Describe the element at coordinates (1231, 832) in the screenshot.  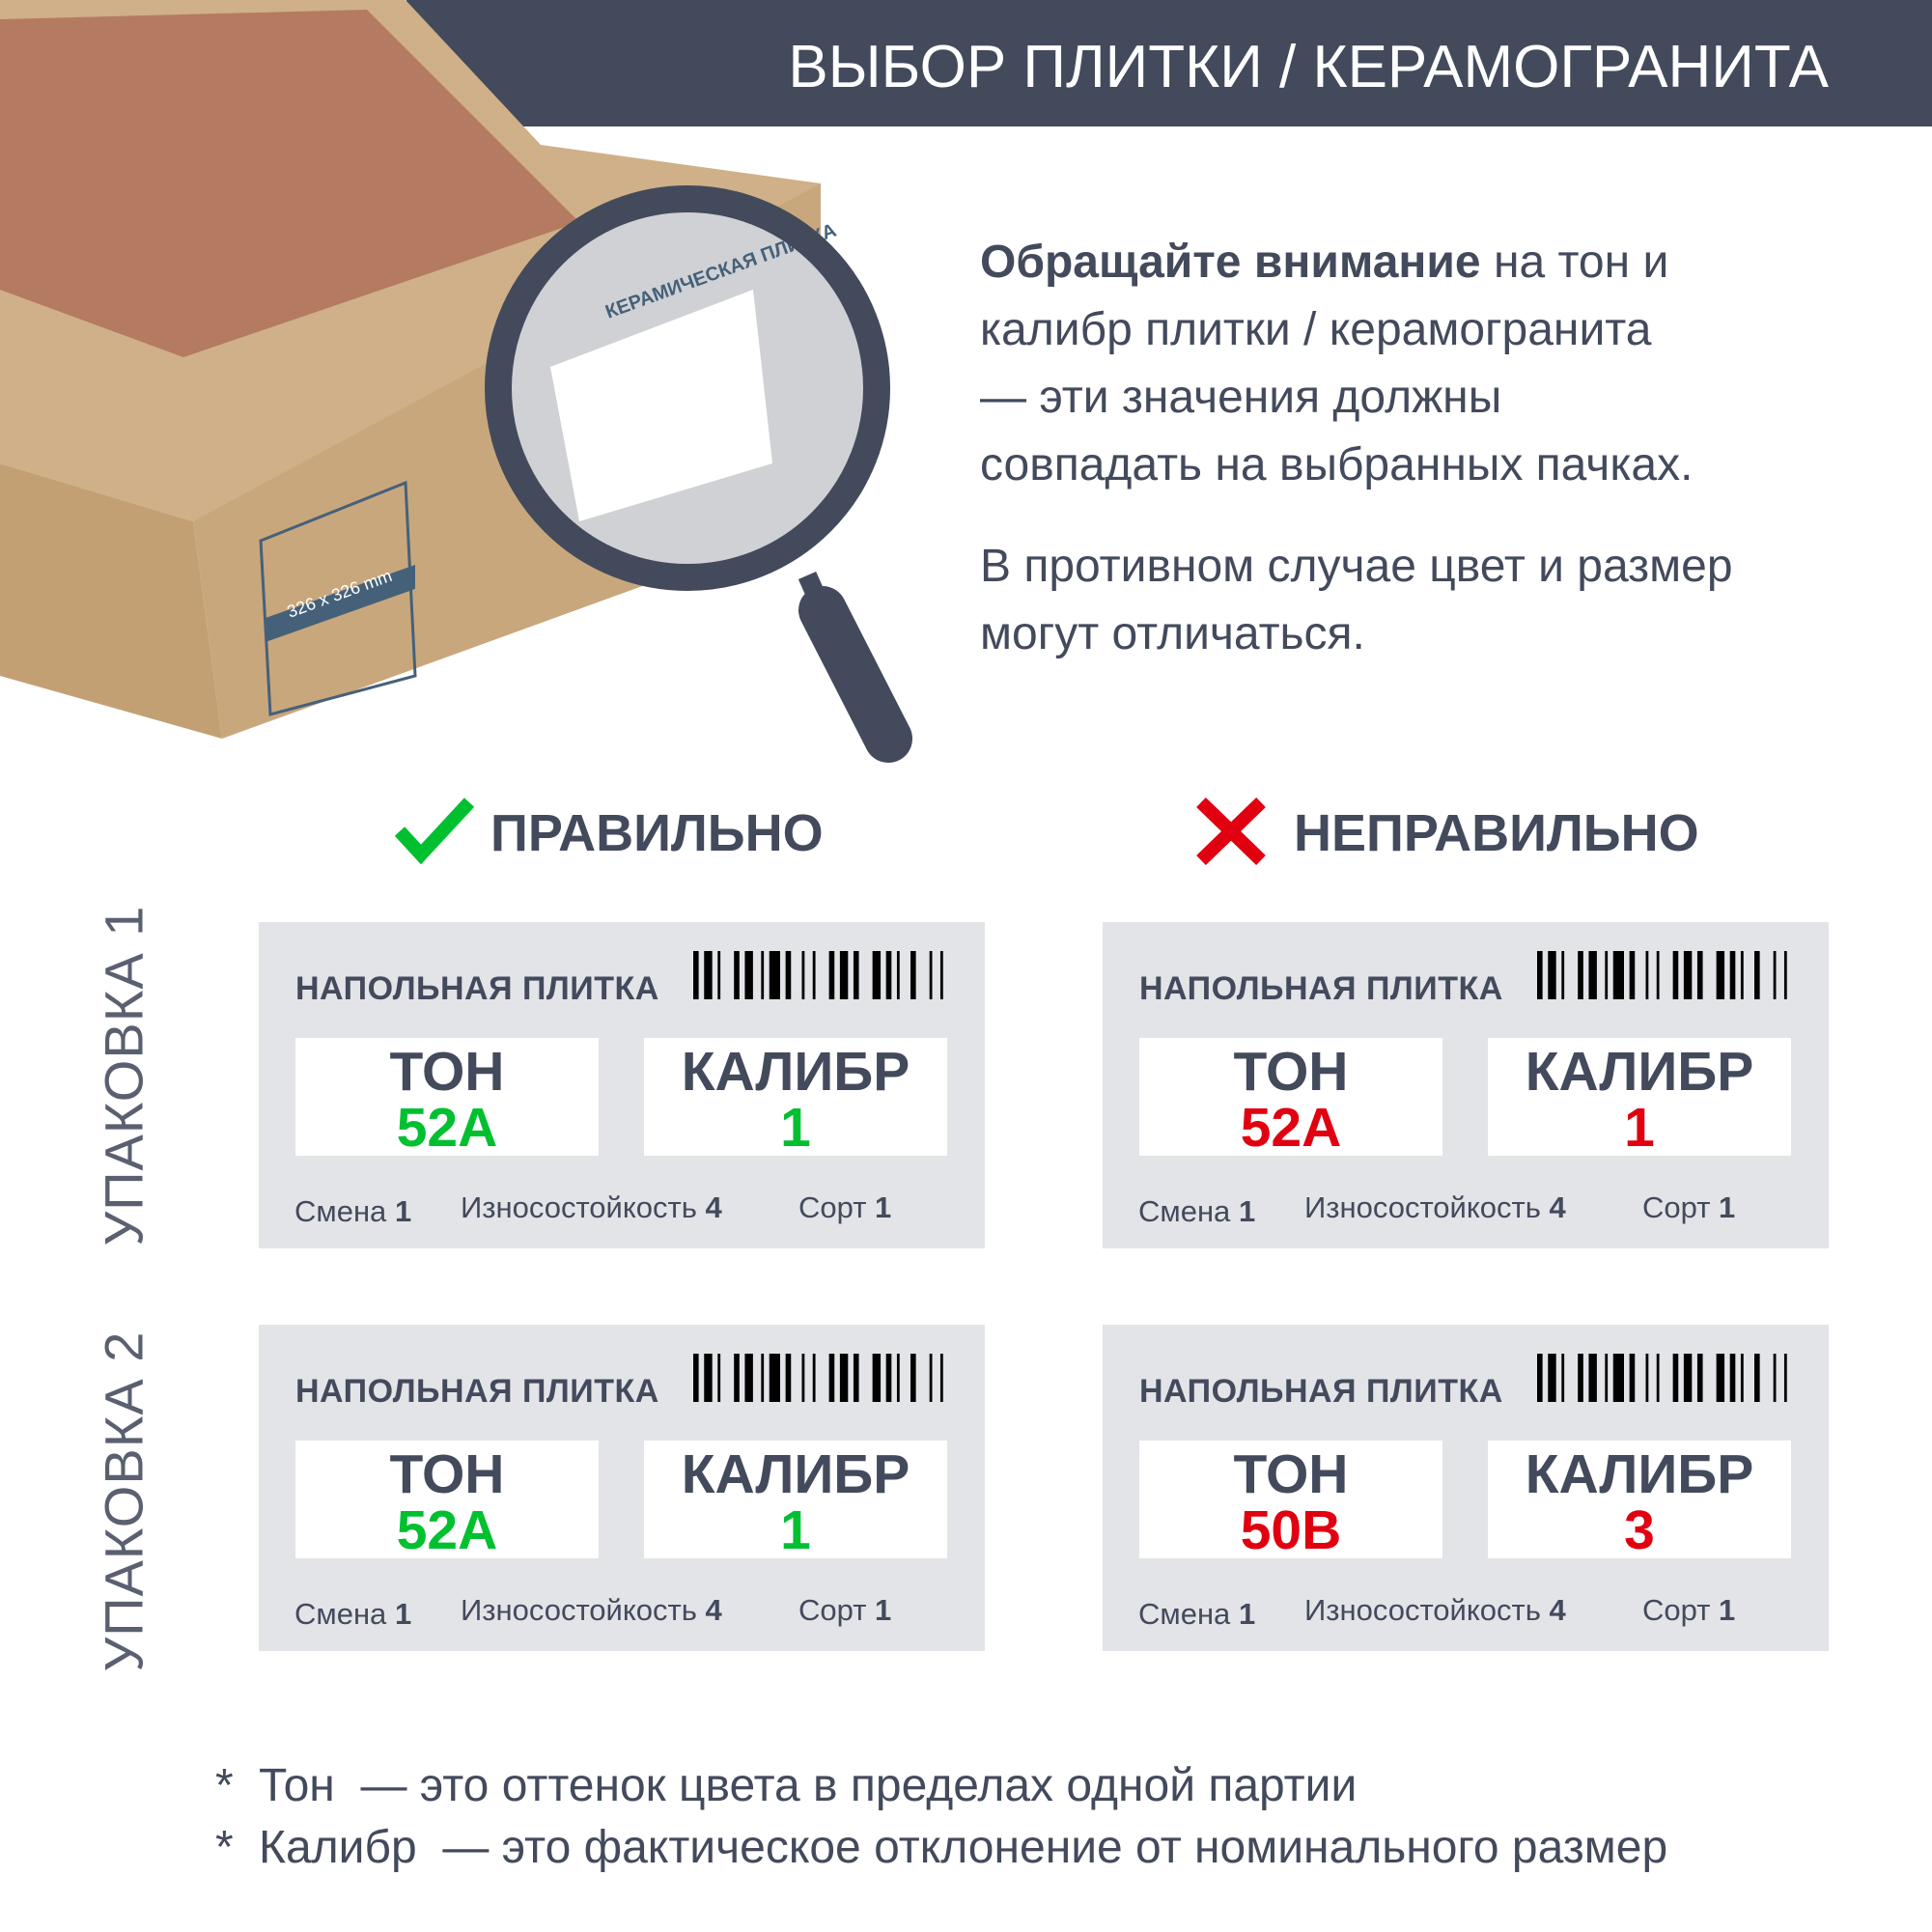
I see `cross-icon` at that location.